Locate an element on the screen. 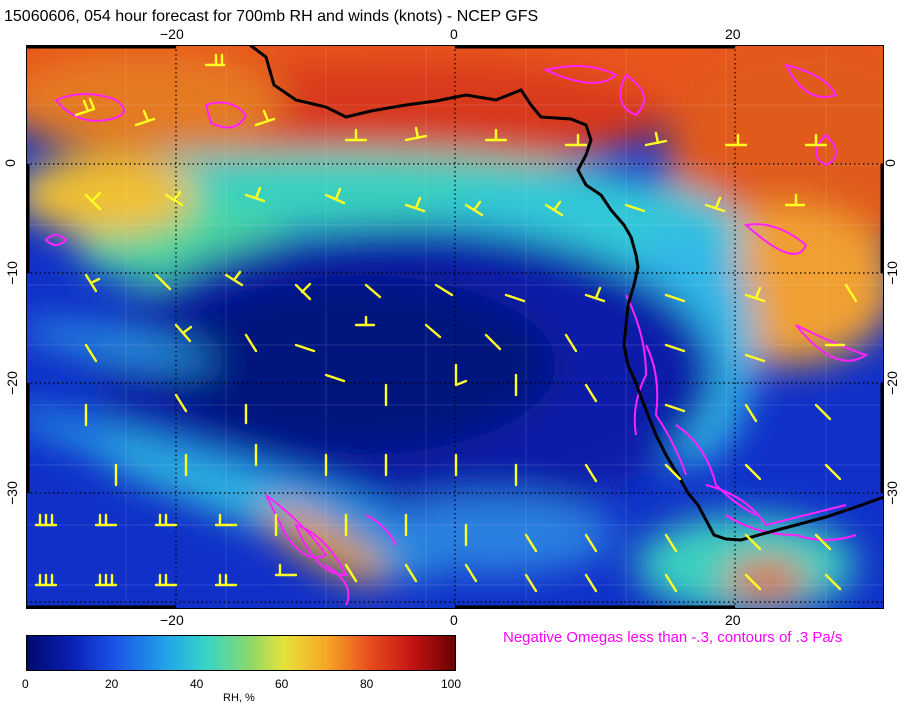 This screenshot has height=714, width=906. colorbar-label: RH, % is located at coordinates (239, 698).